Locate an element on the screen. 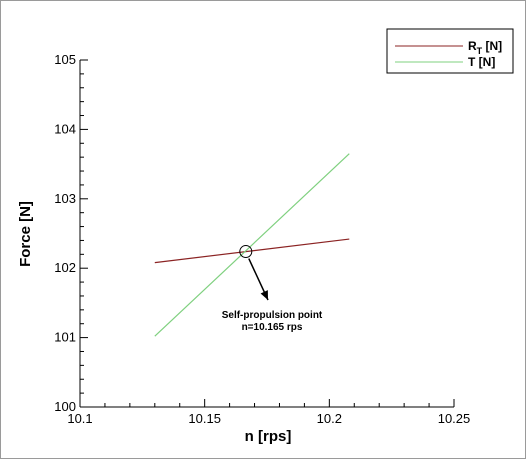 This screenshot has height=459, width=526. y-tick-label: 103 is located at coordinates (65, 198).